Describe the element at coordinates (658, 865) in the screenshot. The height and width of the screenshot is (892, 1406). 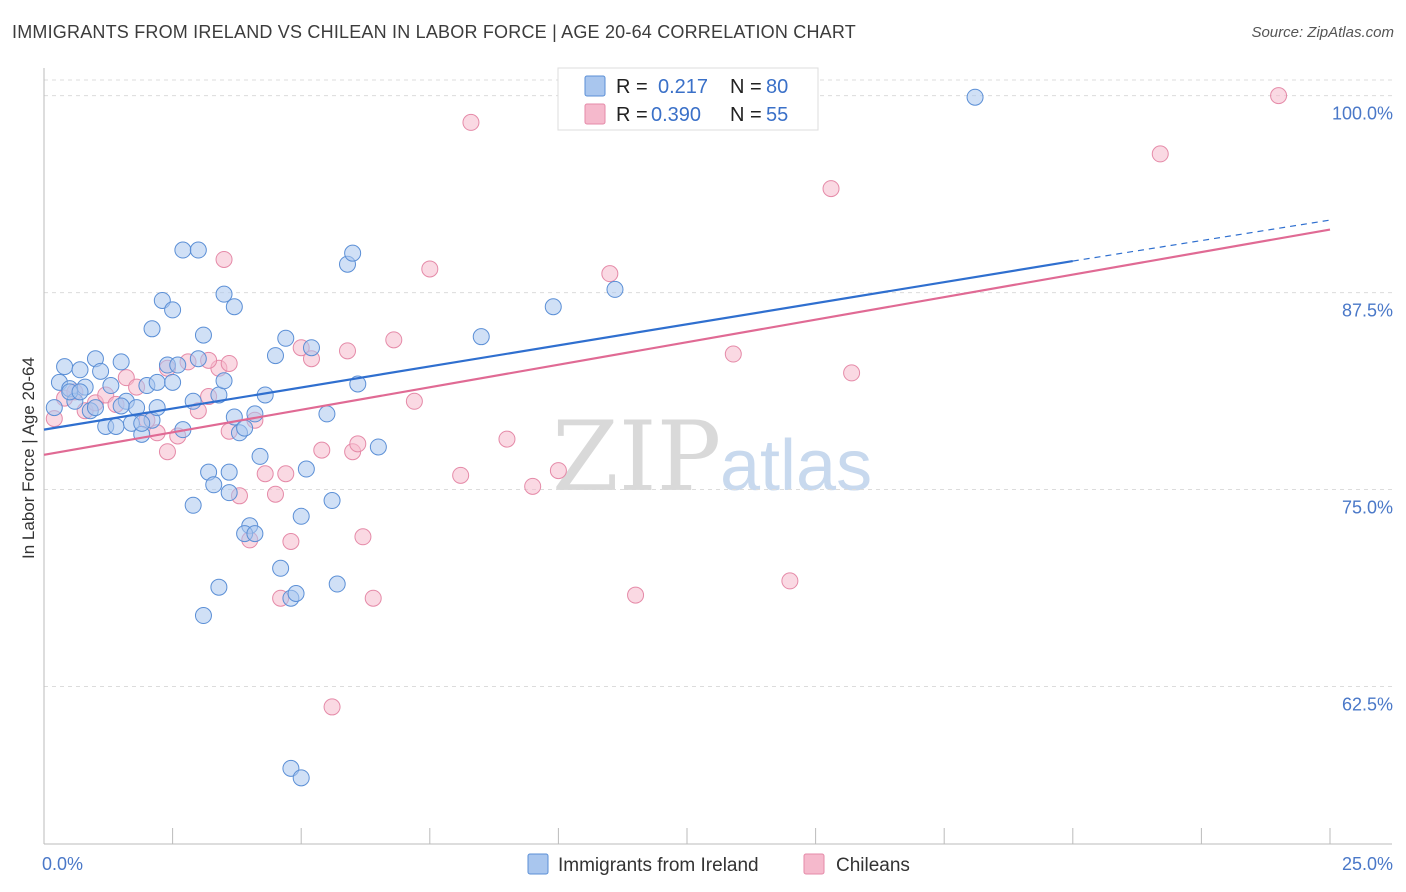
I see `bottom-legend-label-ireland: Immigrants from Ireland` at that location.